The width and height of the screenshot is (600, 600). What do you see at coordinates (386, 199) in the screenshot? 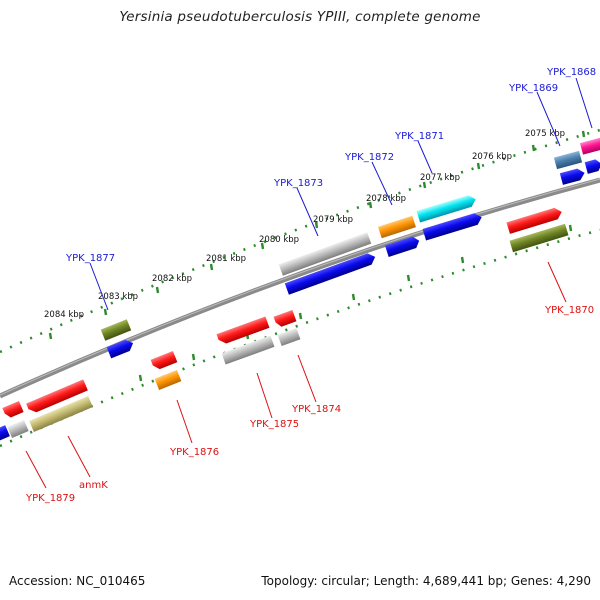
I see `ruler-label: 2078 kbp` at bounding box center [386, 199].